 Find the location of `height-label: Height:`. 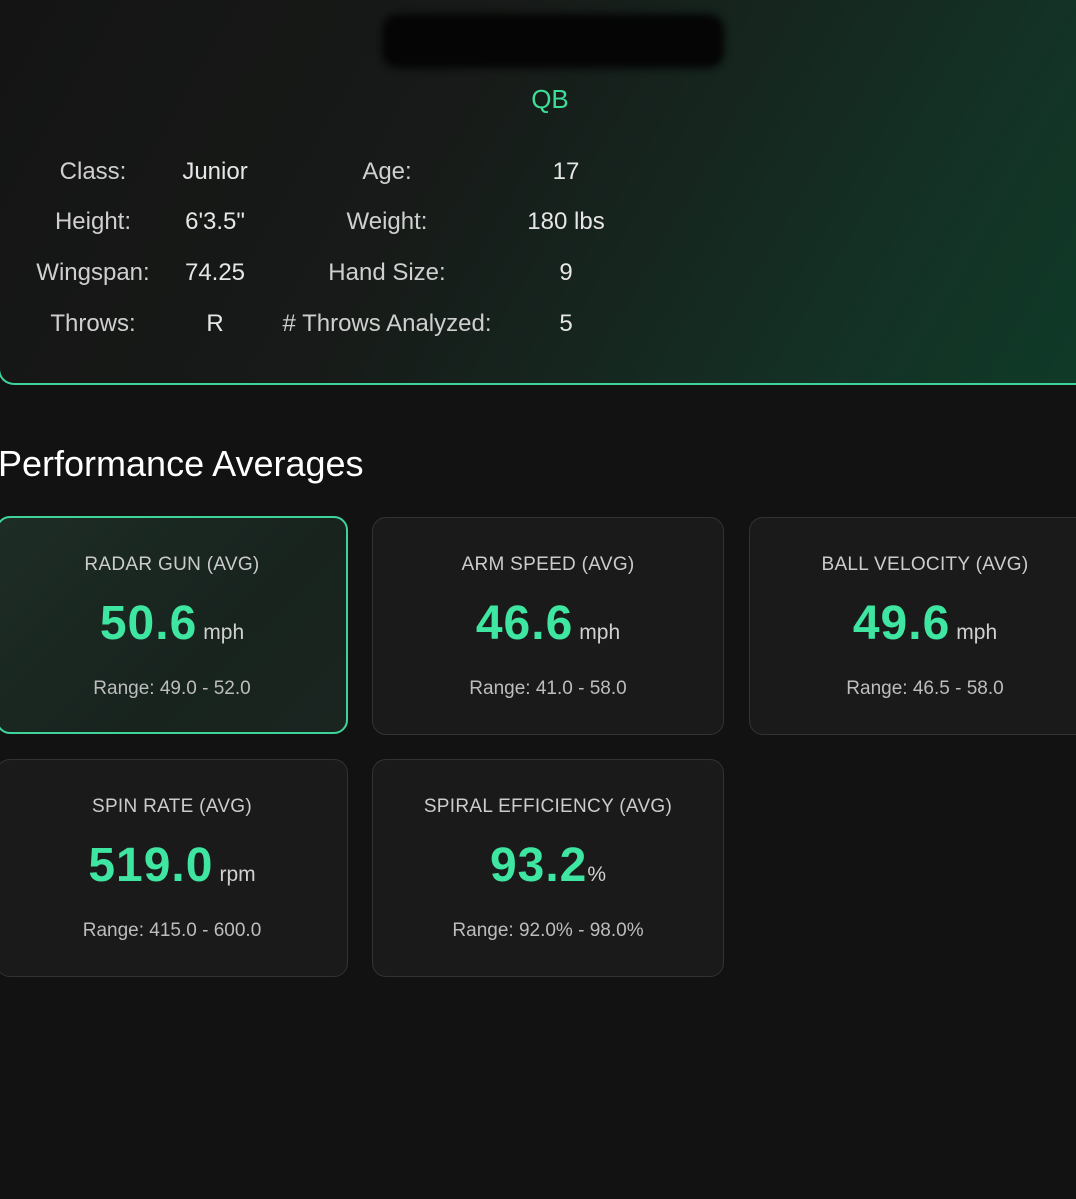

height-label: Height: is located at coordinates (93, 221).